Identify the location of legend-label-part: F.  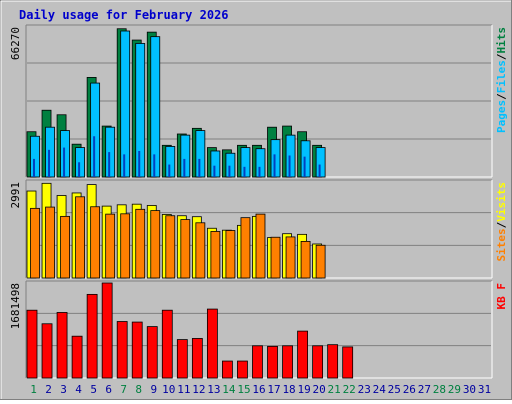
(501, 286).